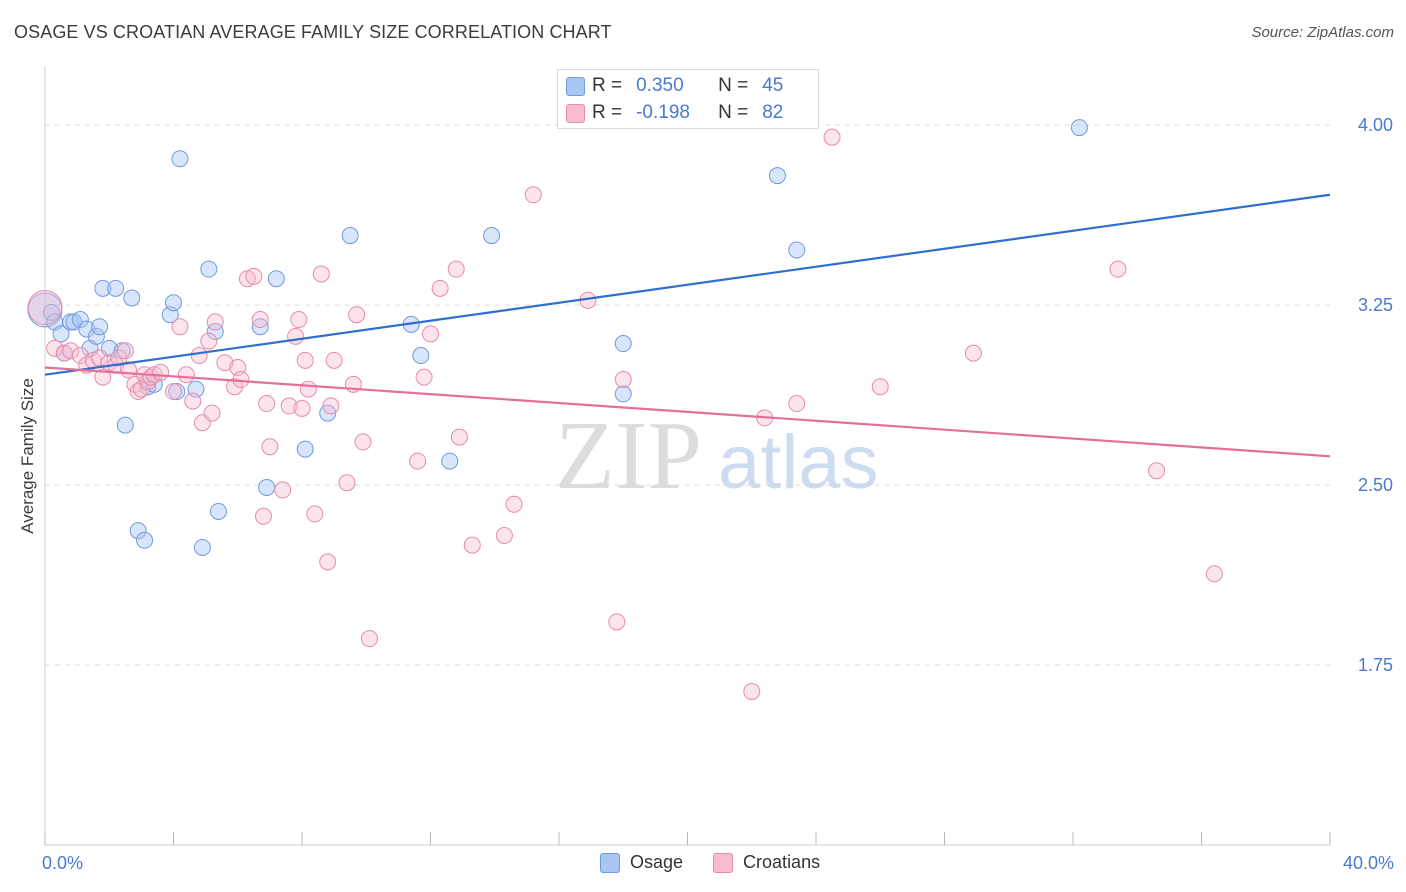  What do you see at coordinates (628, 456) in the screenshot?
I see `watermark-zip: ZIP` at bounding box center [628, 456].